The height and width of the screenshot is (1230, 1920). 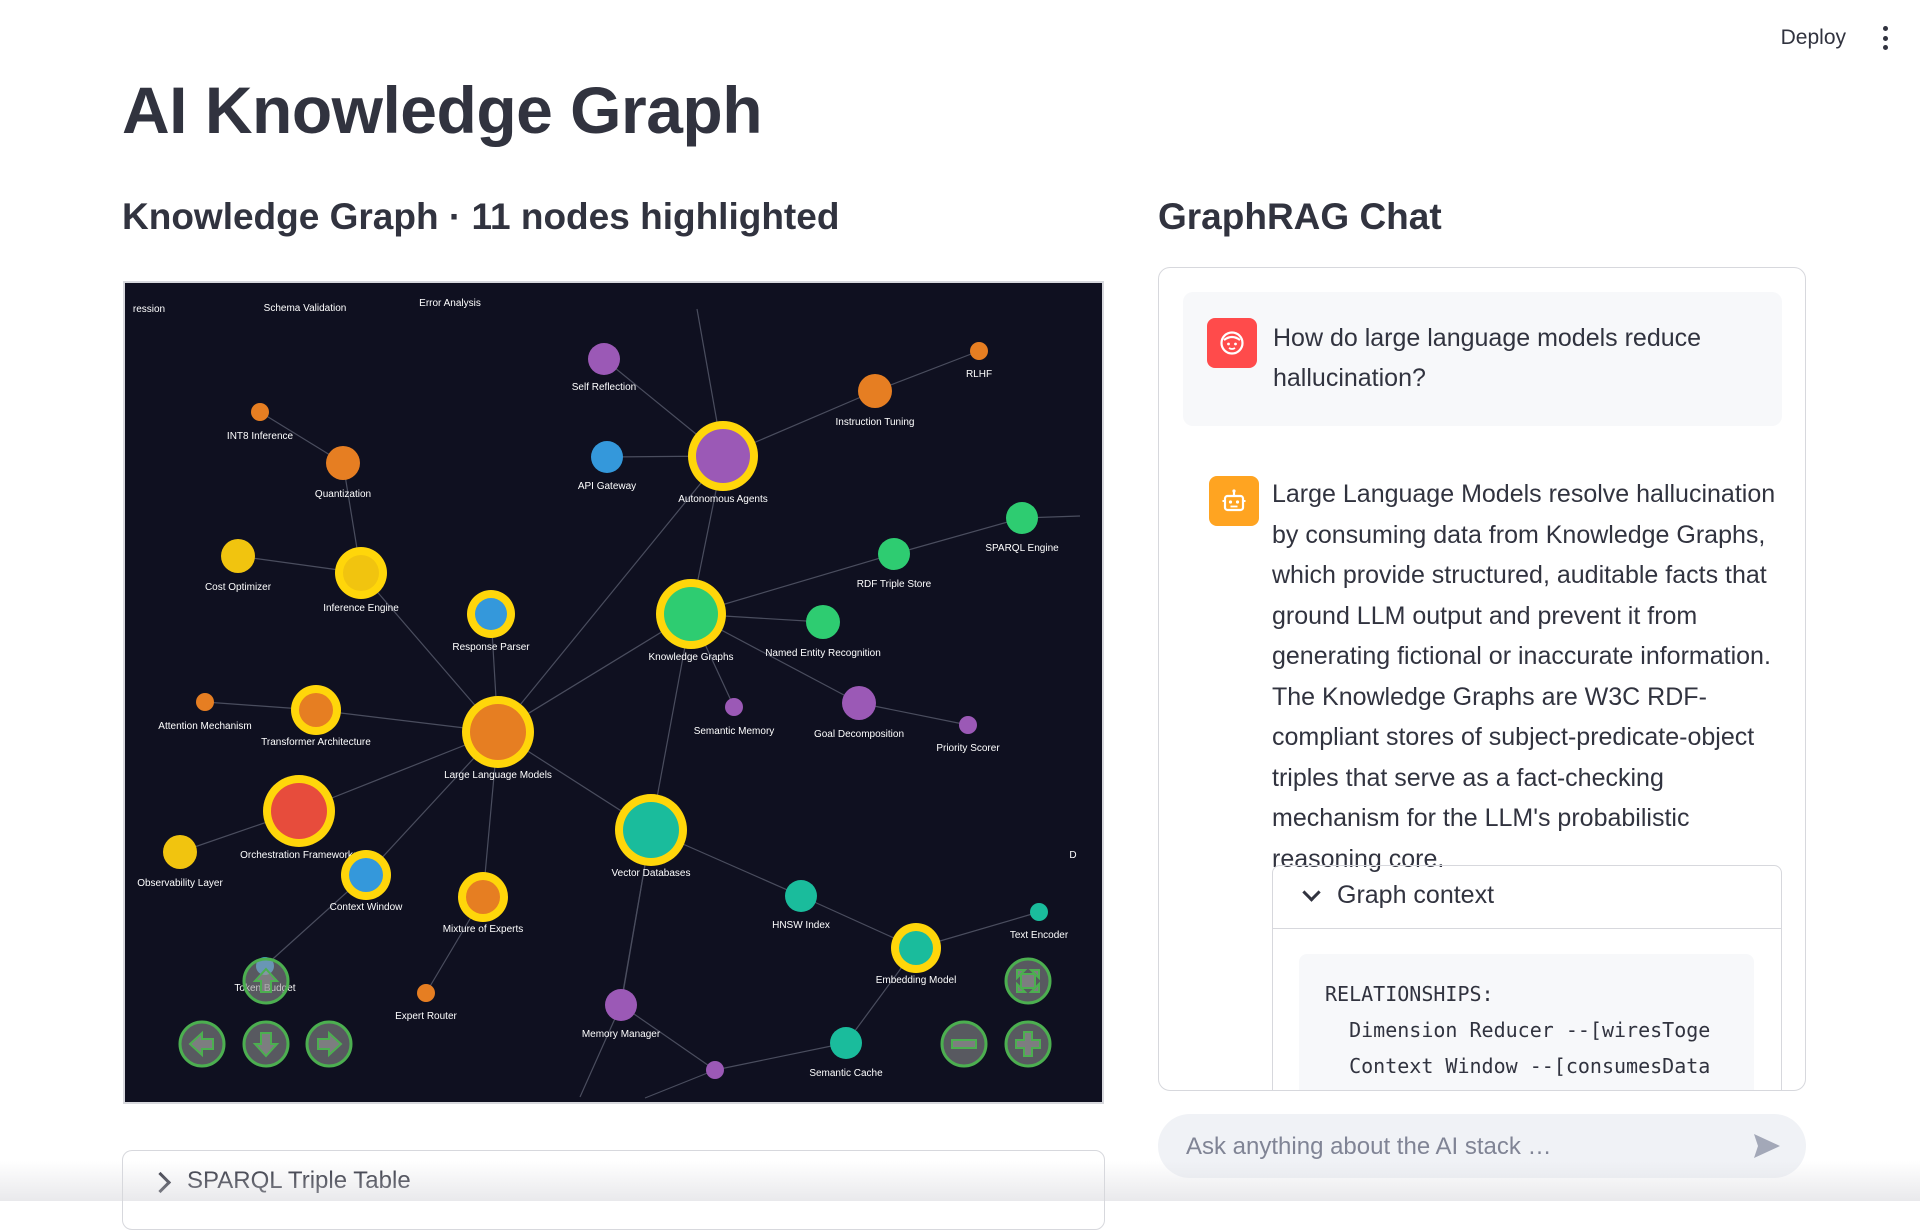 I want to click on graph-node-cost: Cost Optimizer, so click(x=238, y=566).